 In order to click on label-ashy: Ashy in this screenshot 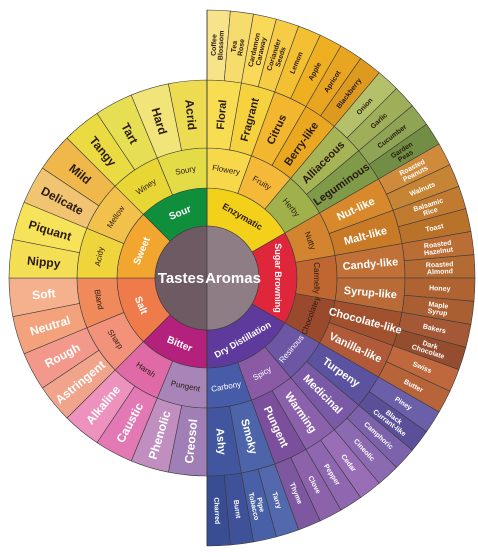, I will do `click(220, 442)`.